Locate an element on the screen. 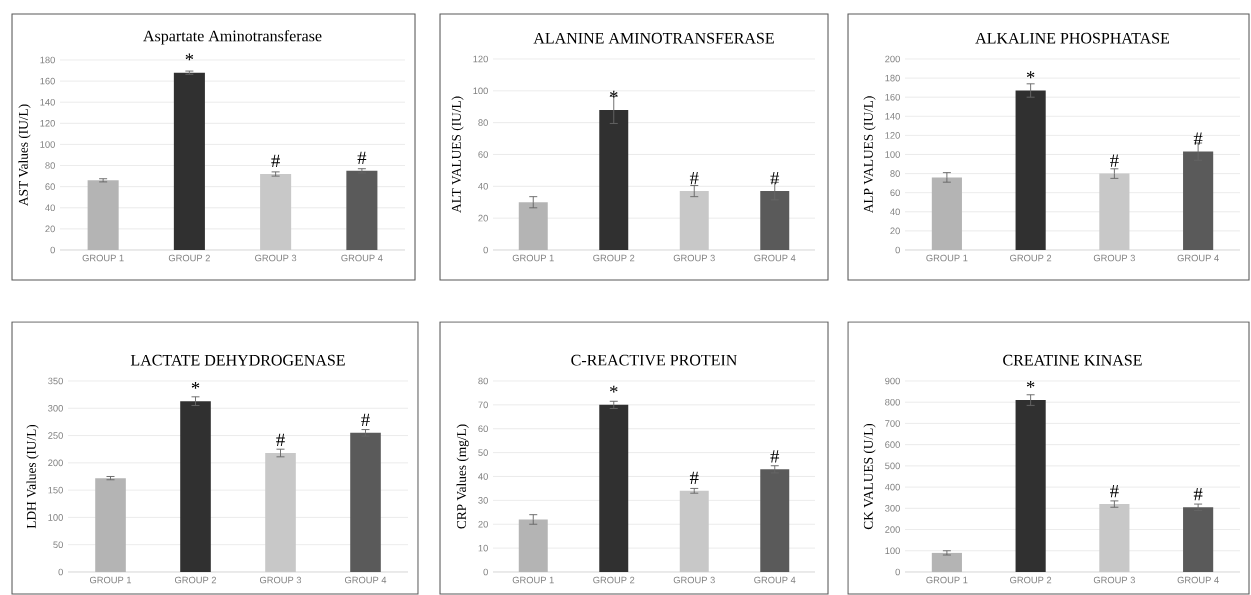 This screenshot has width=1251, height=595. y-tick-label: 10 is located at coordinates (483, 548).